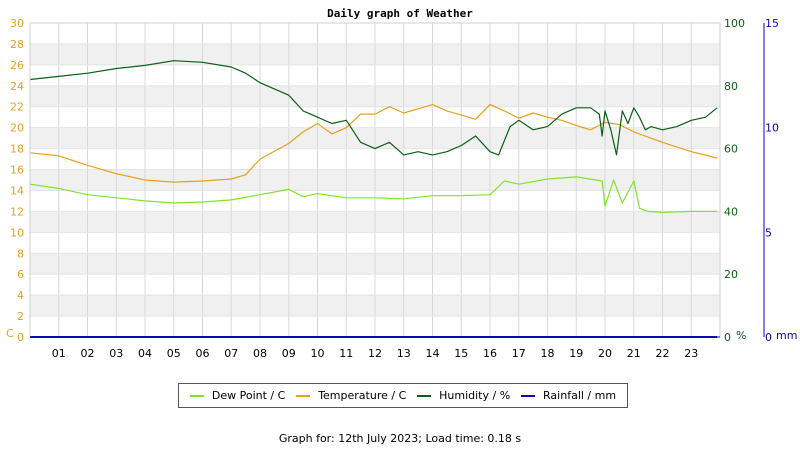 Image resolution: width=800 pixels, height=450 pixels. I want to click on x-tick-label: 11, so click(346, 353).